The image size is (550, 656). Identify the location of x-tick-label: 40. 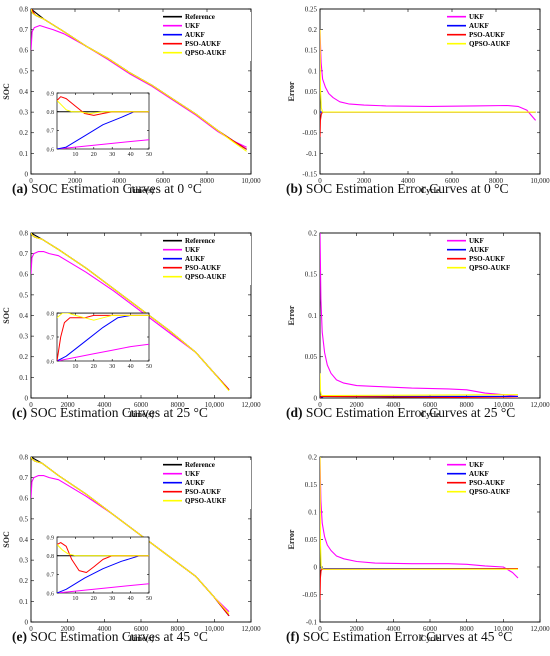
(131, 599).